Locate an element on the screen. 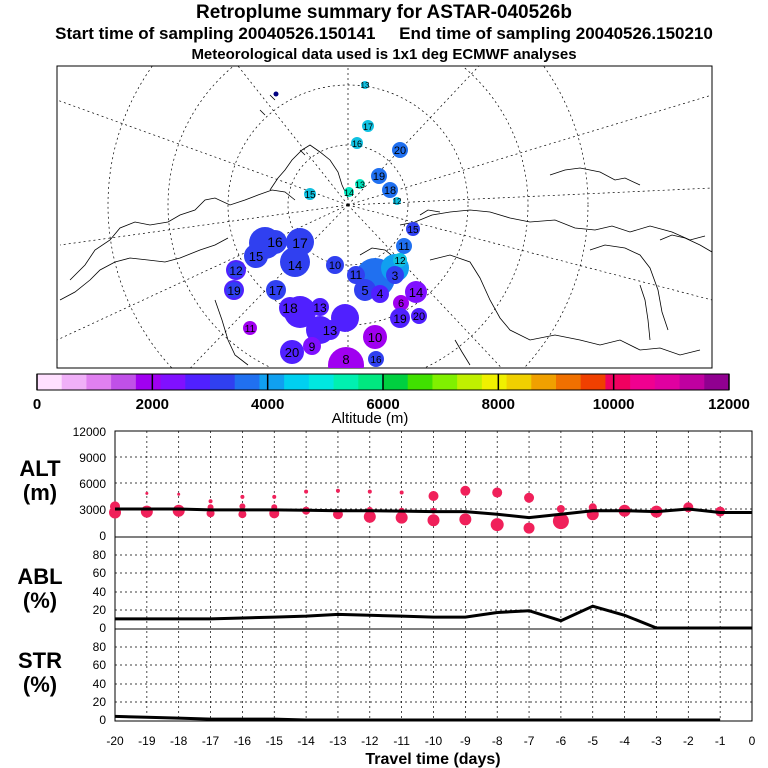 This screenshot has height=768, width=768. colorbar-segments is located at coordinates (383, 382).